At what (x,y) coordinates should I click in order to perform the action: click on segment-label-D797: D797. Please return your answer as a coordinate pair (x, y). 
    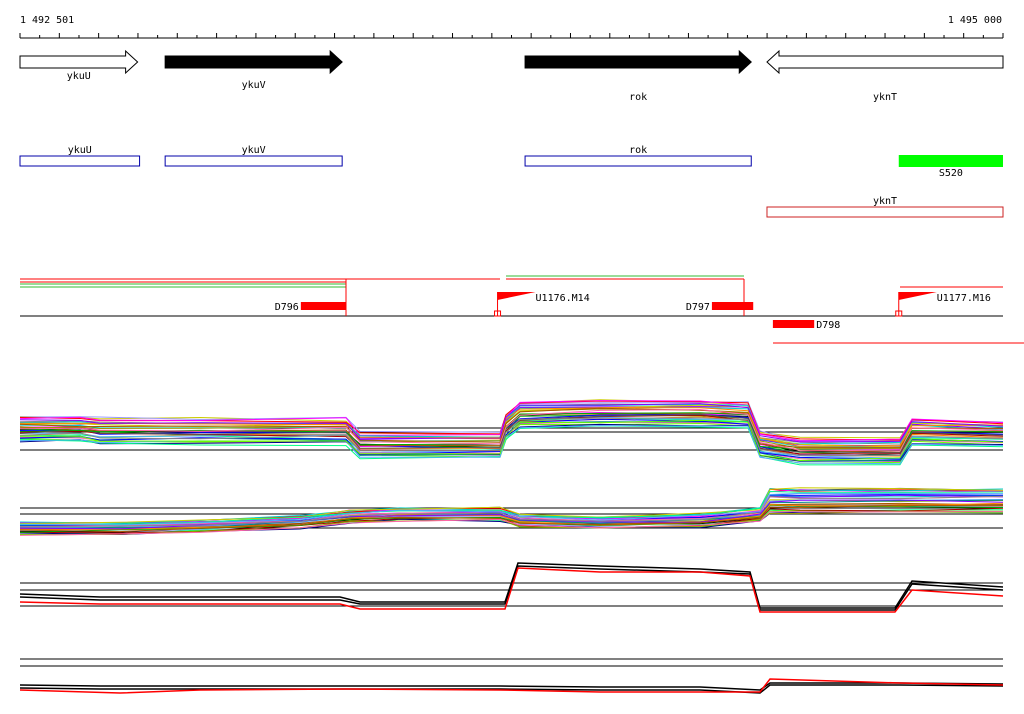
    Looking at the image, I should click on (698, 307).